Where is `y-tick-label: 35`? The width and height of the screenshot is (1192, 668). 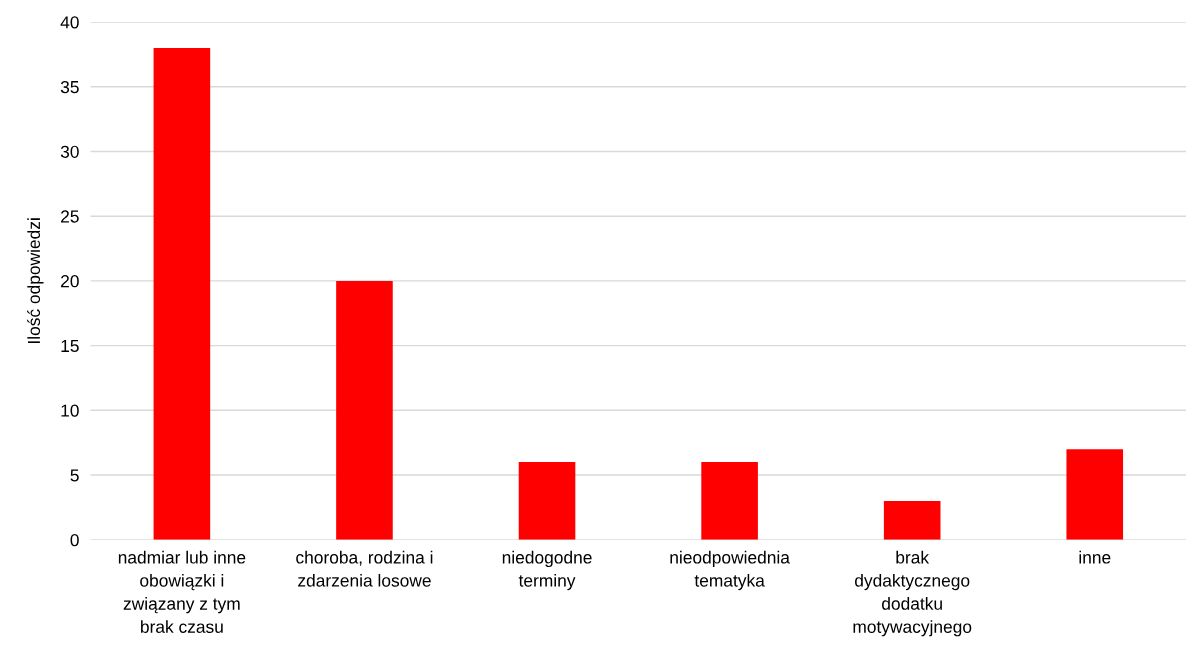
y-tick-label: 35 is located at coordinates (69, 87).